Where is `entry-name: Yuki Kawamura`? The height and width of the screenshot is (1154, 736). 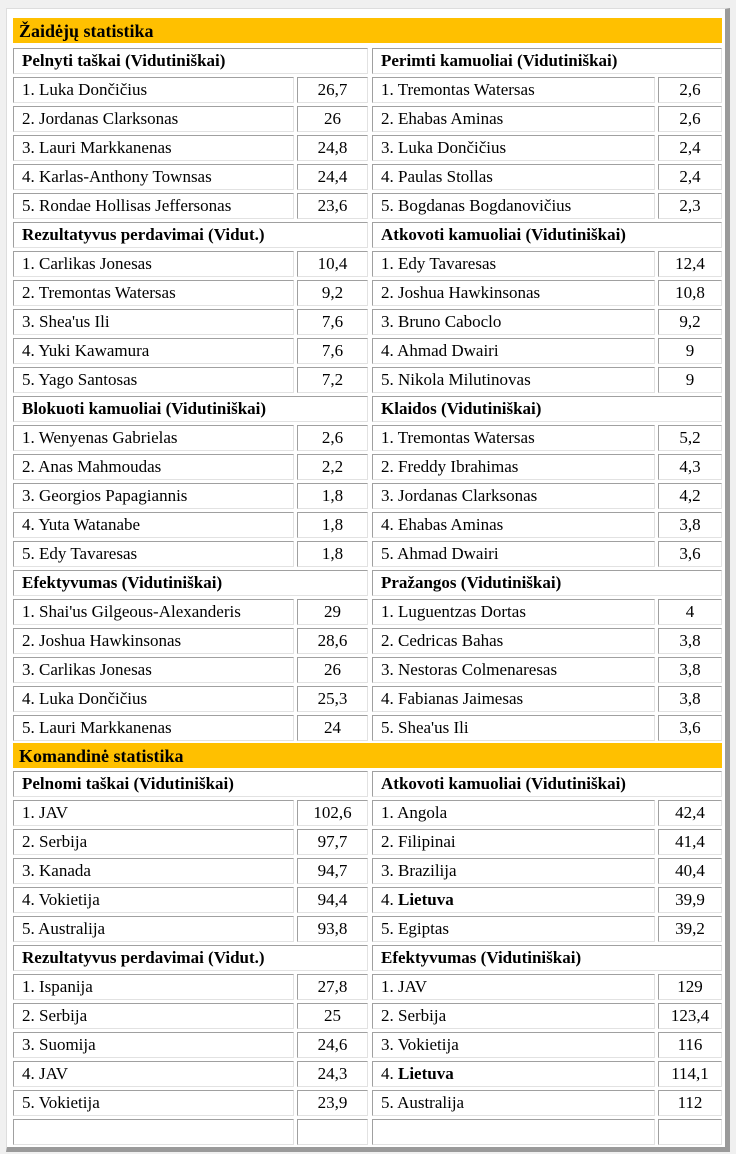 entry-name: Yuki Kawamura is located at coordinates (94, 350).